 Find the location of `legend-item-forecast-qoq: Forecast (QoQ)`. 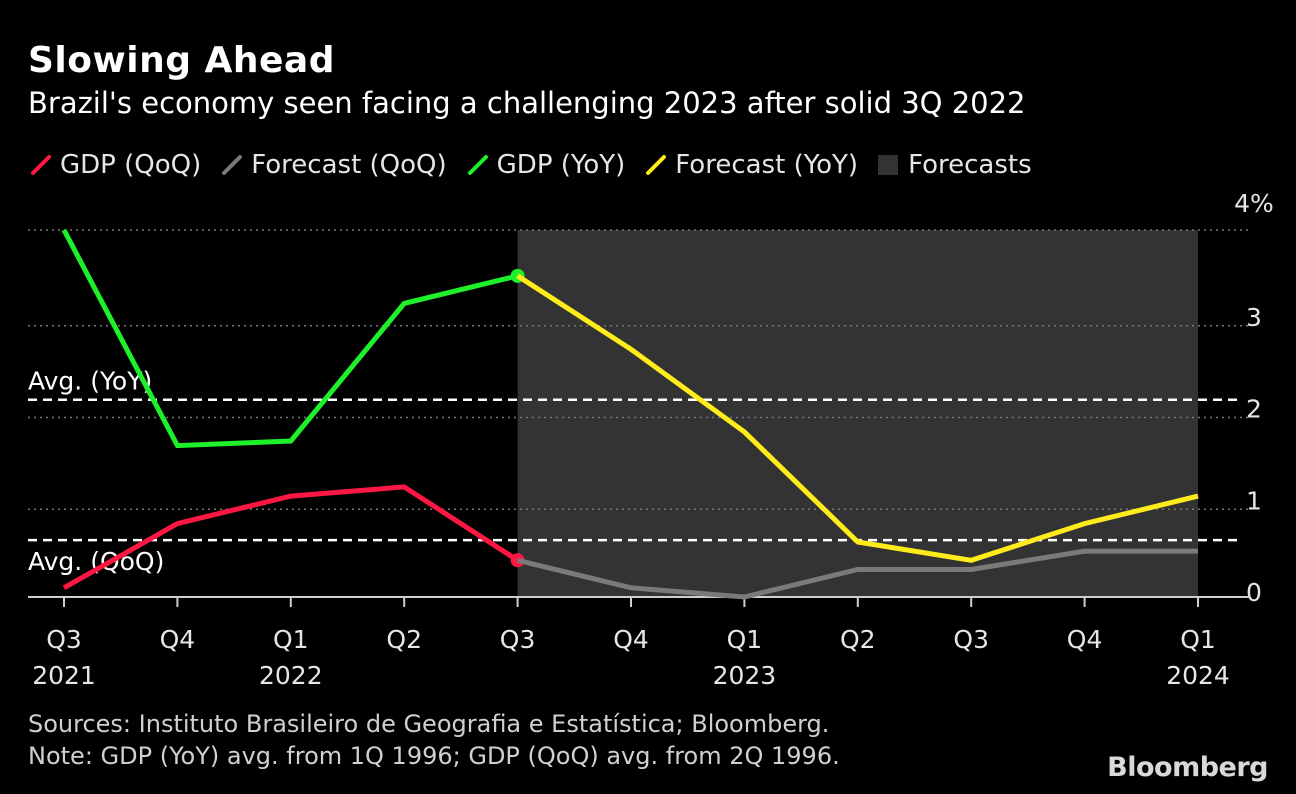

legend-item-forecast-qoq: Forecast (QoQ) is located at coordinates (334, 165).